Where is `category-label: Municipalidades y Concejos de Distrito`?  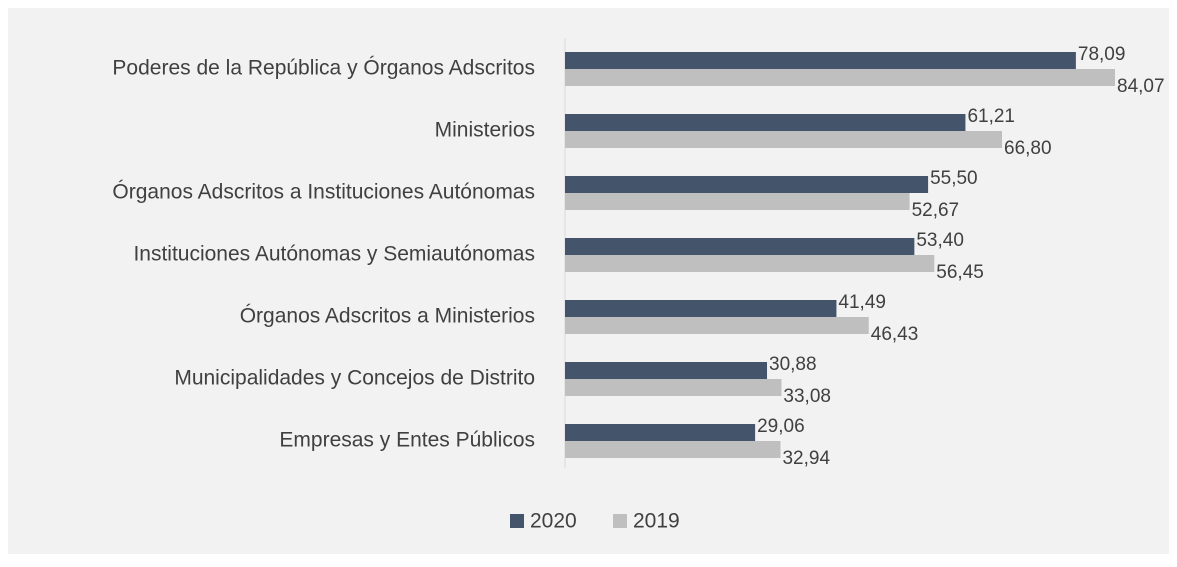 category-label: Municipalidades y Concejos de Distrito is located at coordinates (354, 378).